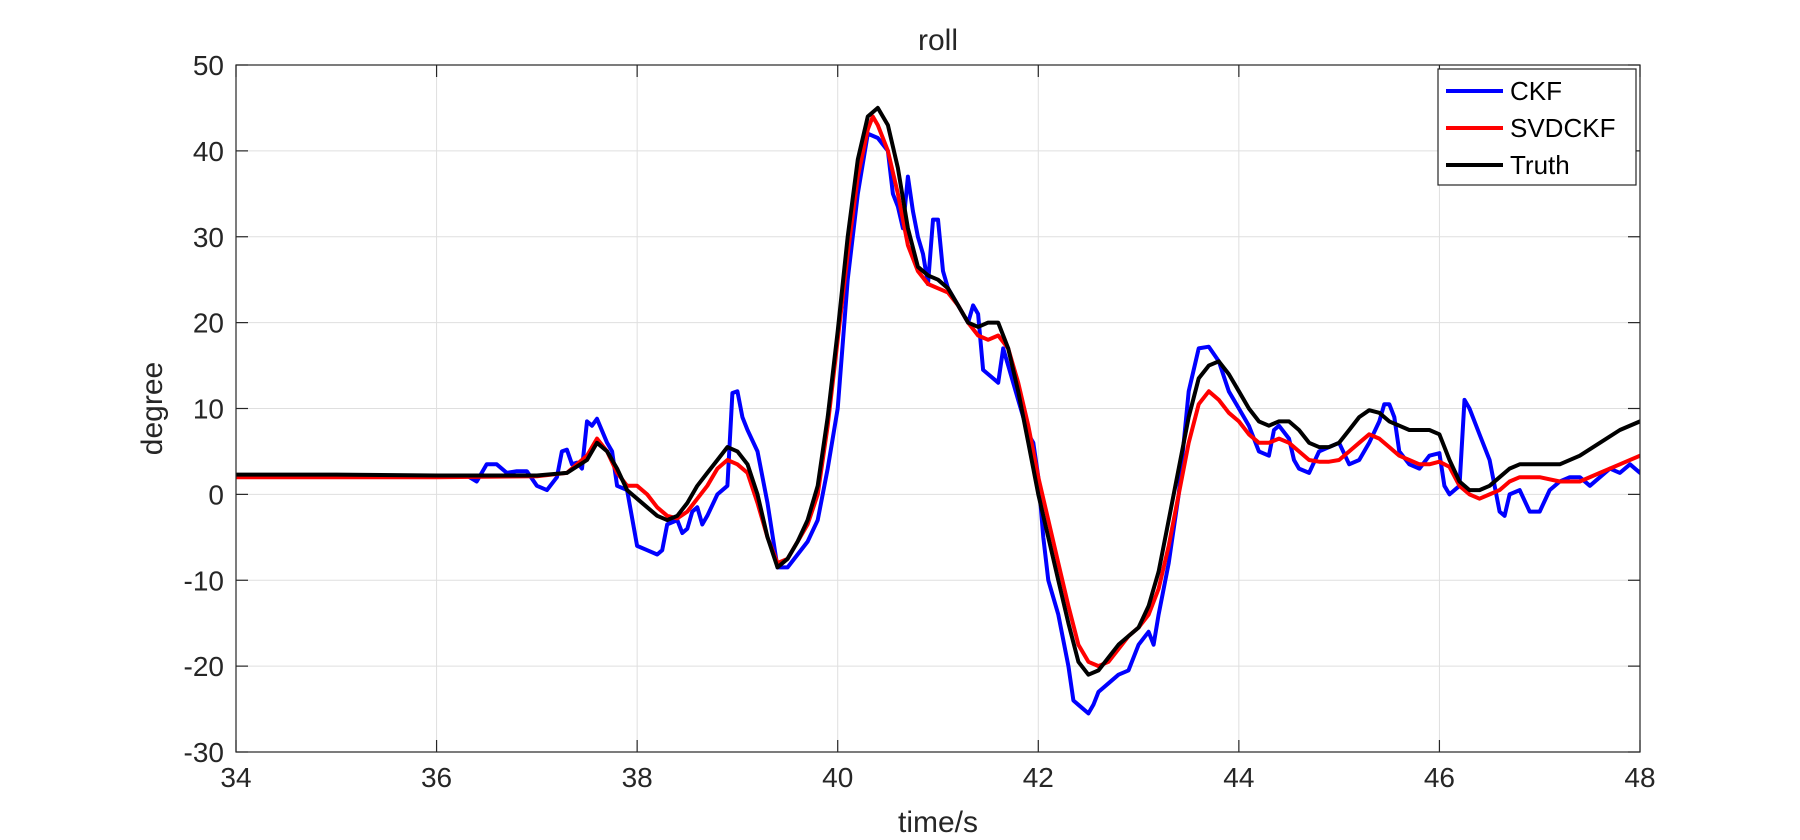 The image size is (1800, 840). Describe the element at coordinates (837, 777) in the screenshot. I see `x-tick-label: 40` at that location.